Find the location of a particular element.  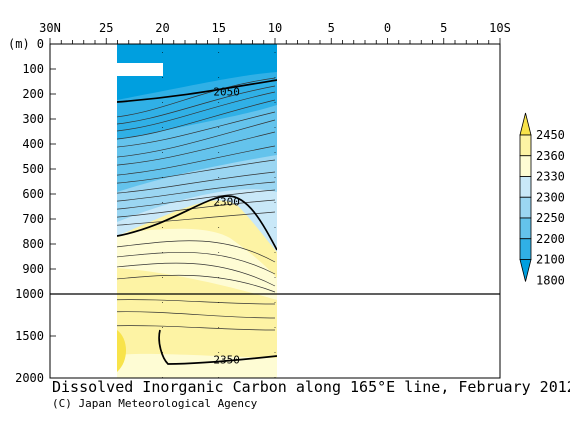

colorbar-bottom-arrow is located at coordinates (525, 270).